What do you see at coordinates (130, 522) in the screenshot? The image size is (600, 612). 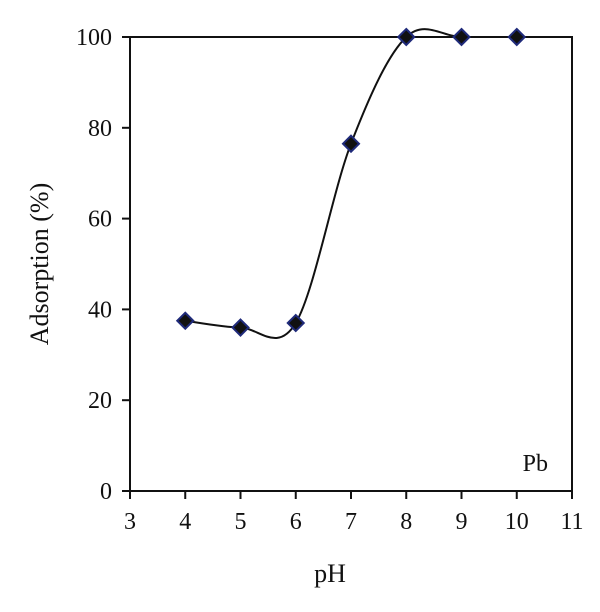 I see `x-tick-label: 3` at bounding box center [130, 522].